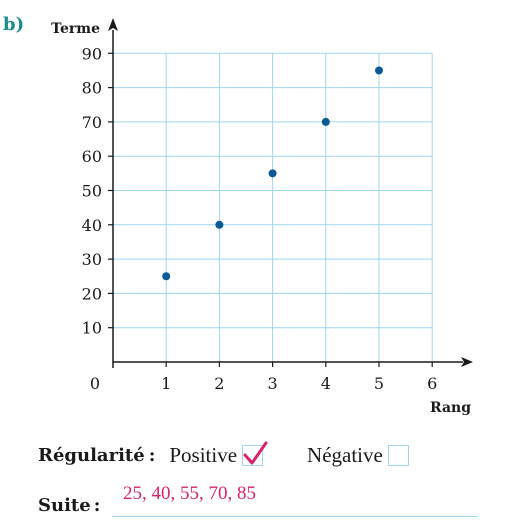 The height and width of the screenshot is (529, 511). I want to click on suite-answer: 25, 40, 55, 70, 85, so click(189, 493).